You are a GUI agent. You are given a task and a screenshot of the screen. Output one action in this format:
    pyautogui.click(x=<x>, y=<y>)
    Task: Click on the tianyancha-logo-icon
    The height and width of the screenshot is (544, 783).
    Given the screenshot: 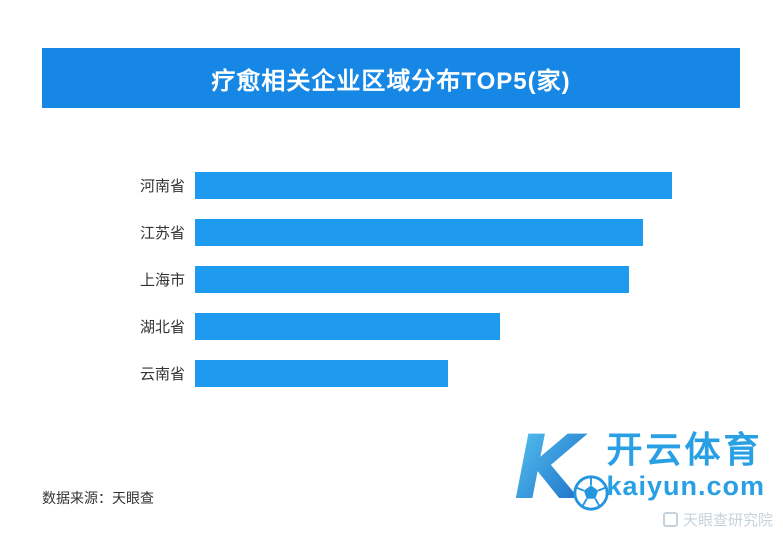 What is the action you would take?
    pyautogui.click(x=670, y=519)
    